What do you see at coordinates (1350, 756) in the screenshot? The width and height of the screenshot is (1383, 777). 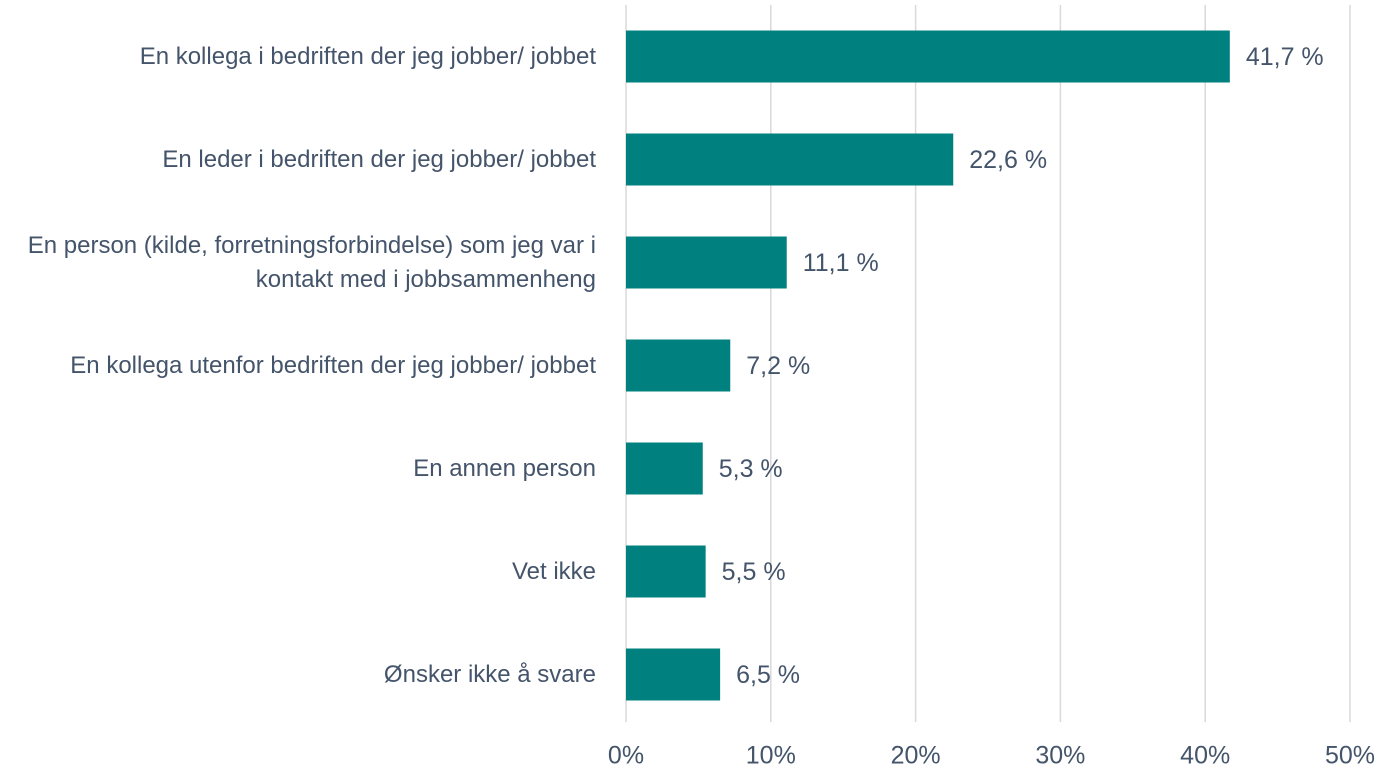 I see `x-tick-label: 50%` at bounding box center [1350, 756].